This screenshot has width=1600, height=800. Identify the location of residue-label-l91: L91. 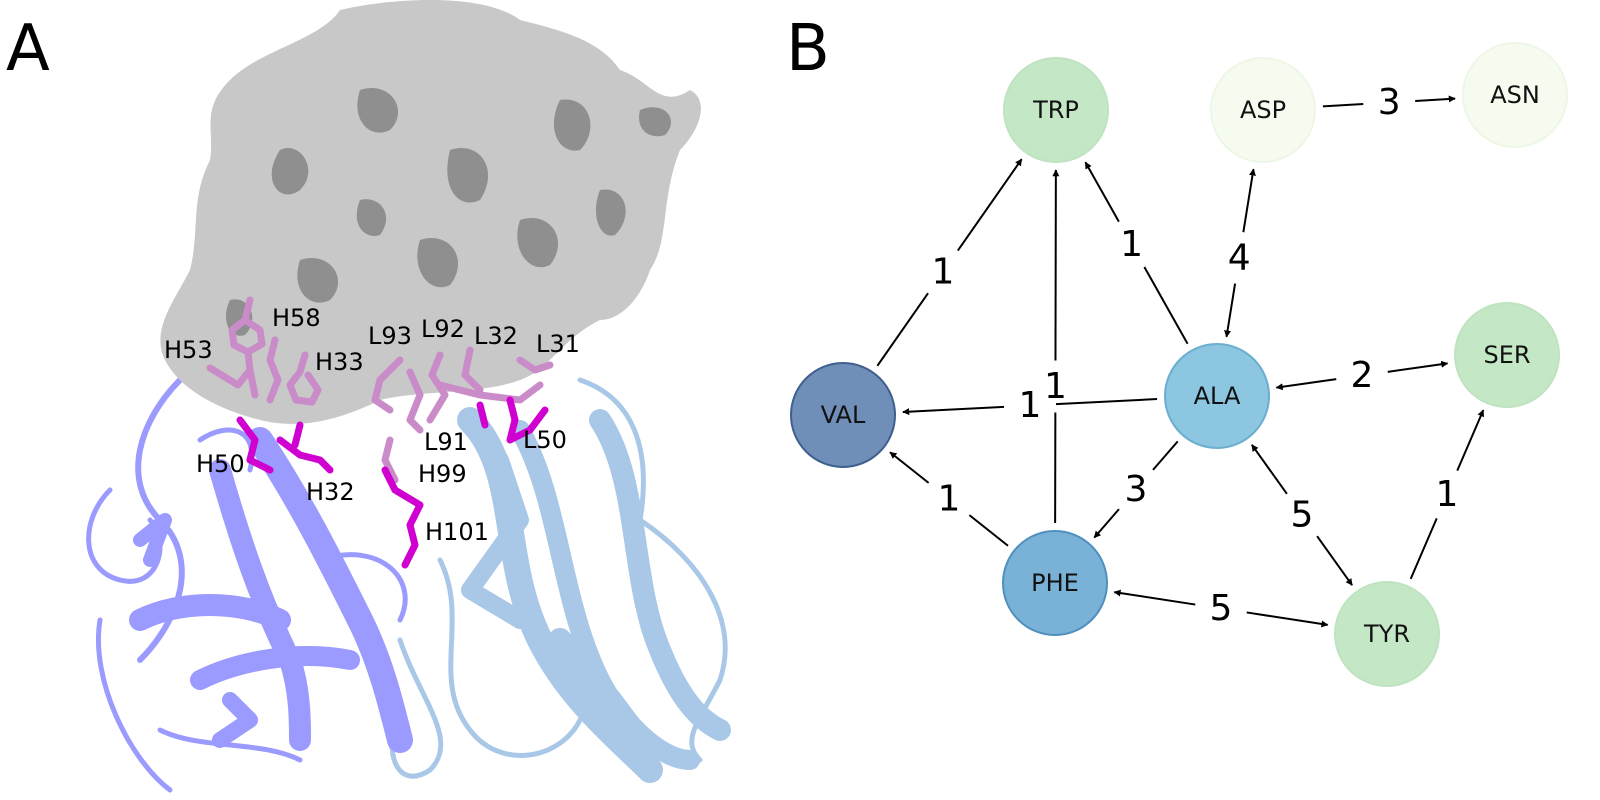
(446, 442).